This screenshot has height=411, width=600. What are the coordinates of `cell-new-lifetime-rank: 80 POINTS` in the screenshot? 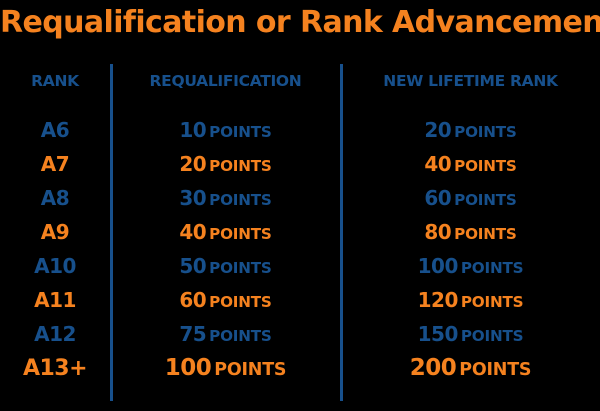 It's located at (470, 232).